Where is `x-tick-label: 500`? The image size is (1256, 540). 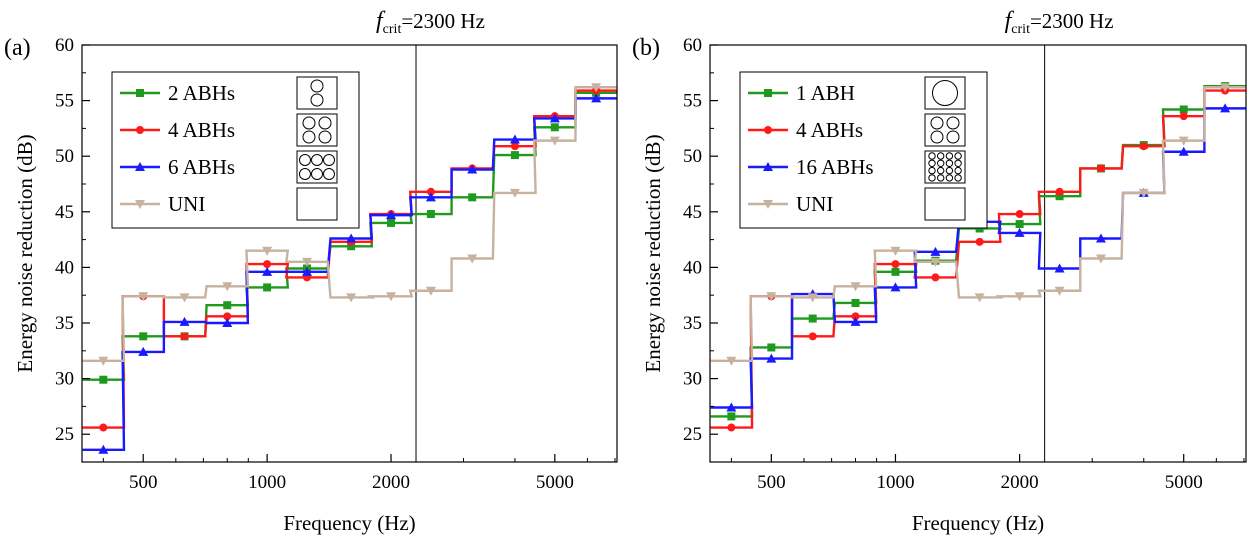 x-tick-label: 500 is located at coordinates (771, 482).